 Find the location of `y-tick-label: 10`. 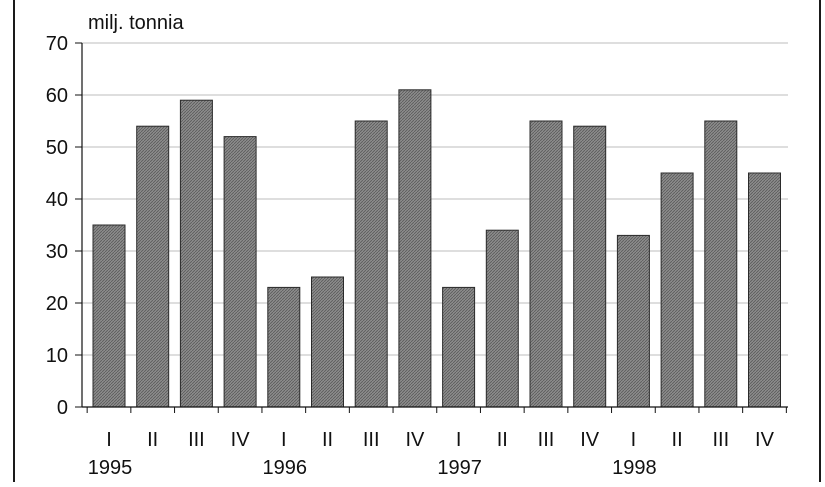

y-tick-label: 10 is located at coordinates (57, 356).